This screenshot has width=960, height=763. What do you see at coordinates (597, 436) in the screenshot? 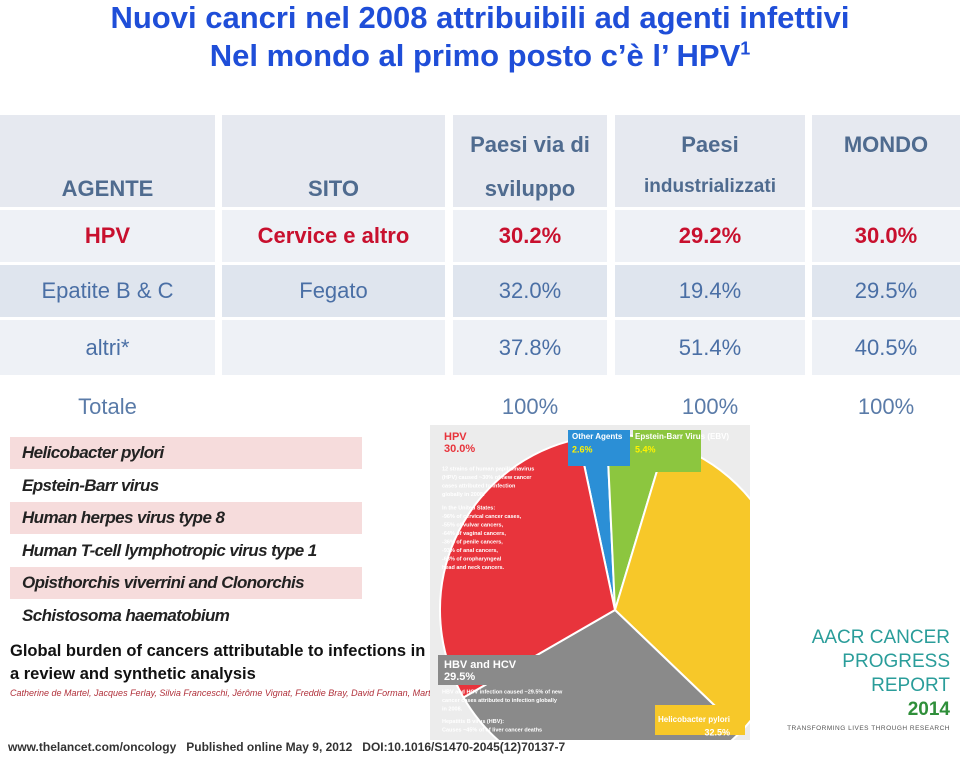
I see `slice-name: Other Agents` at bounding box center [597, 436].